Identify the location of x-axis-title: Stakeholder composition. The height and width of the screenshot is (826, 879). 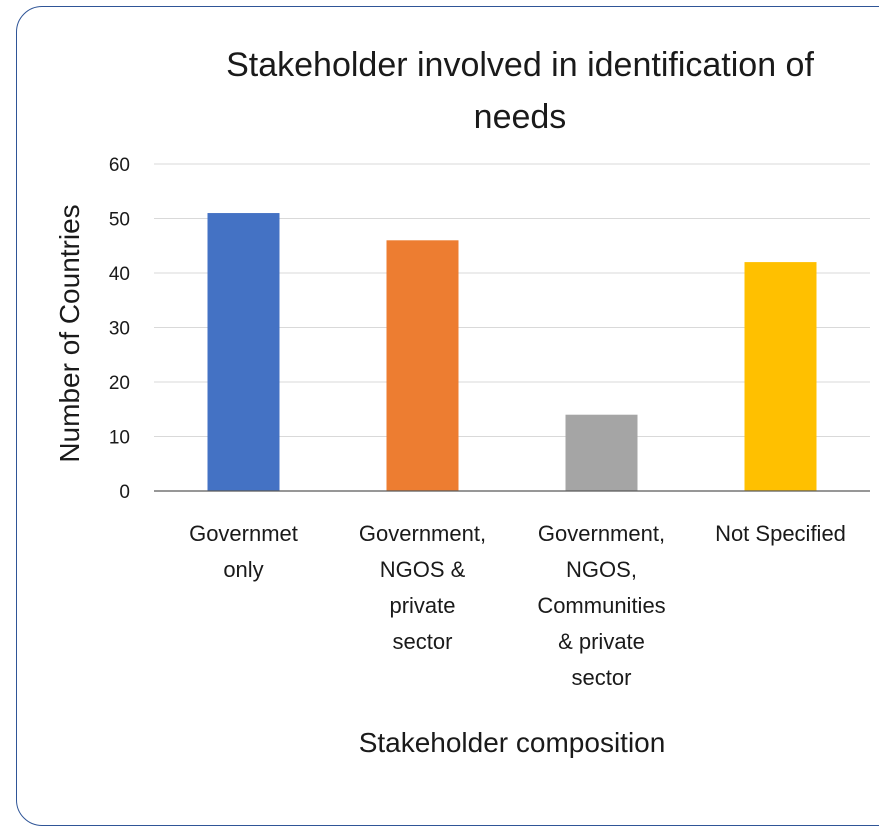
(512, 742).